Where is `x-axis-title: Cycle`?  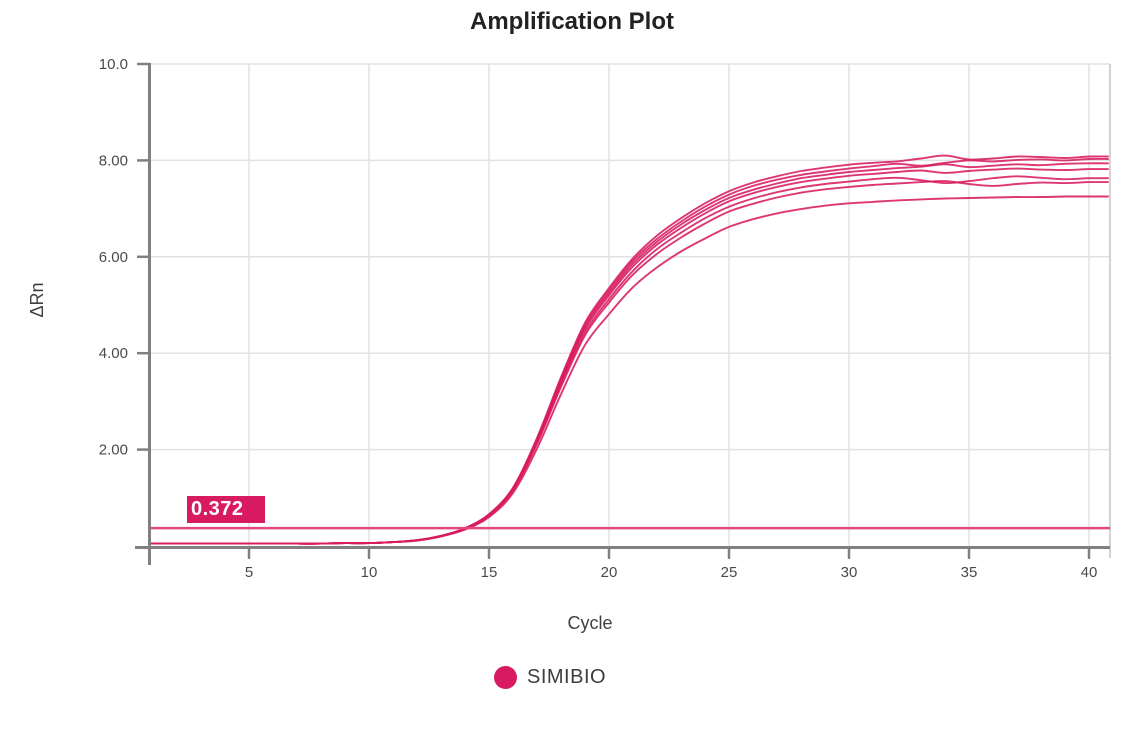
x-axis-title: Cycle is located at coordinates (590, 623).